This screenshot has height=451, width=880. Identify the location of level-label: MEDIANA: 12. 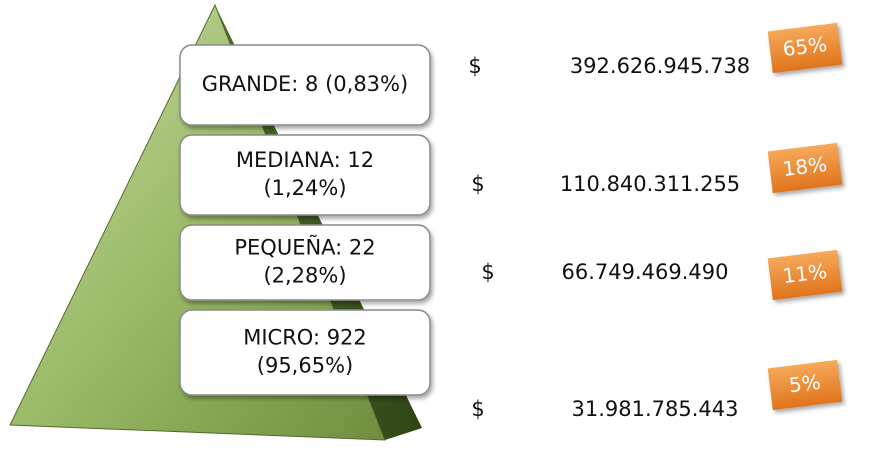
(305, 160).